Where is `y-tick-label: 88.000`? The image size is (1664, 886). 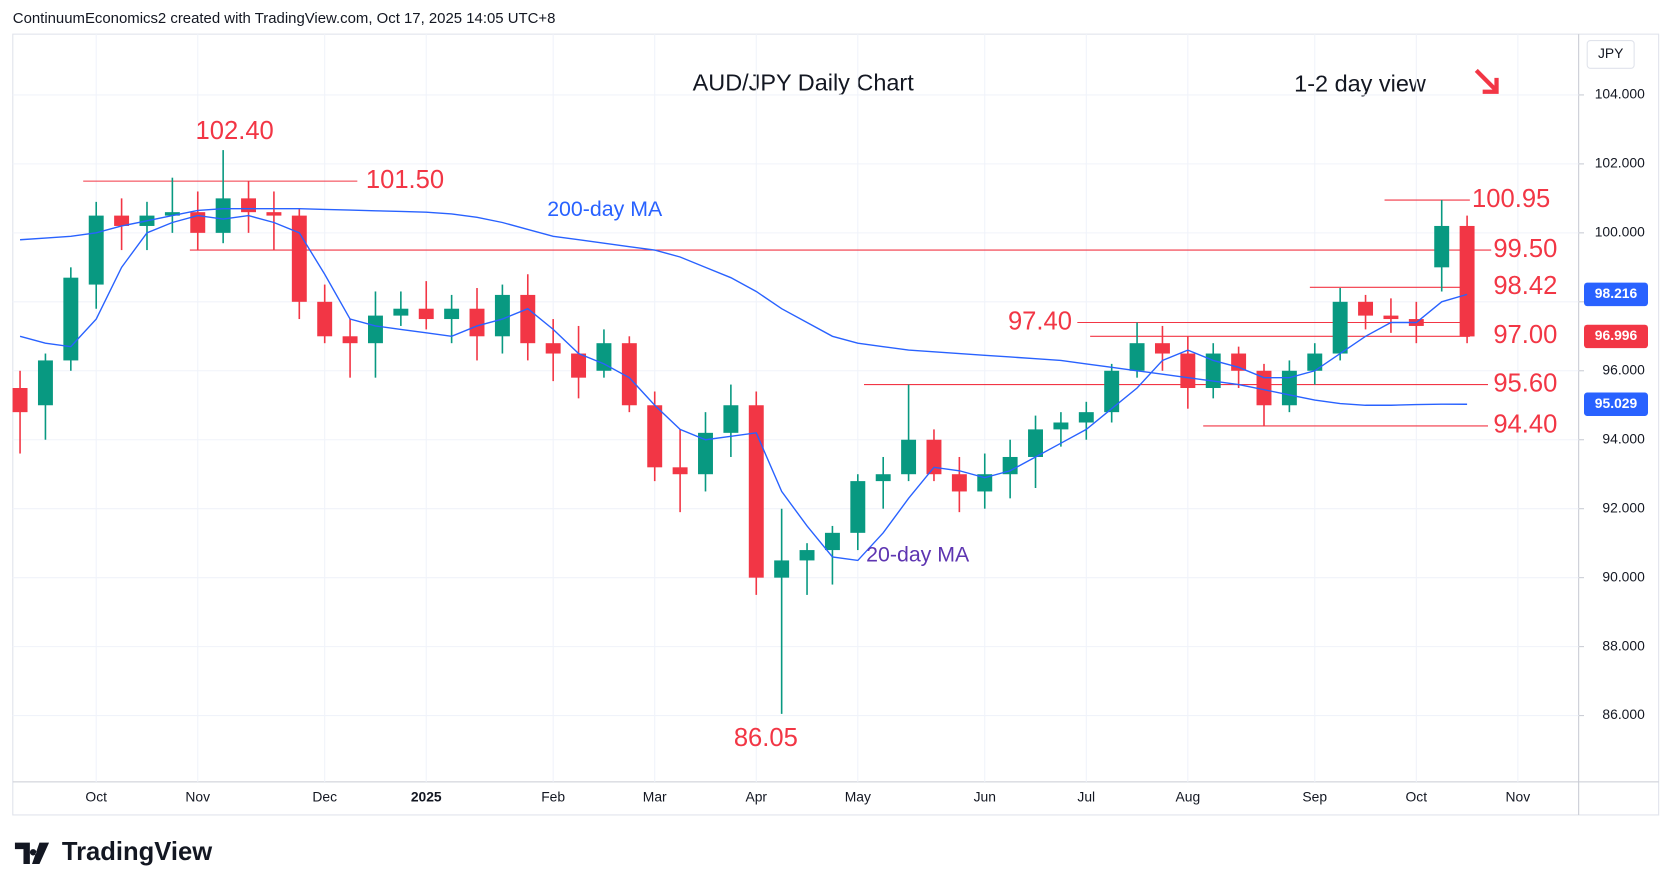
y-tick-label: 88.000 is located at coordinates (1623, 645).